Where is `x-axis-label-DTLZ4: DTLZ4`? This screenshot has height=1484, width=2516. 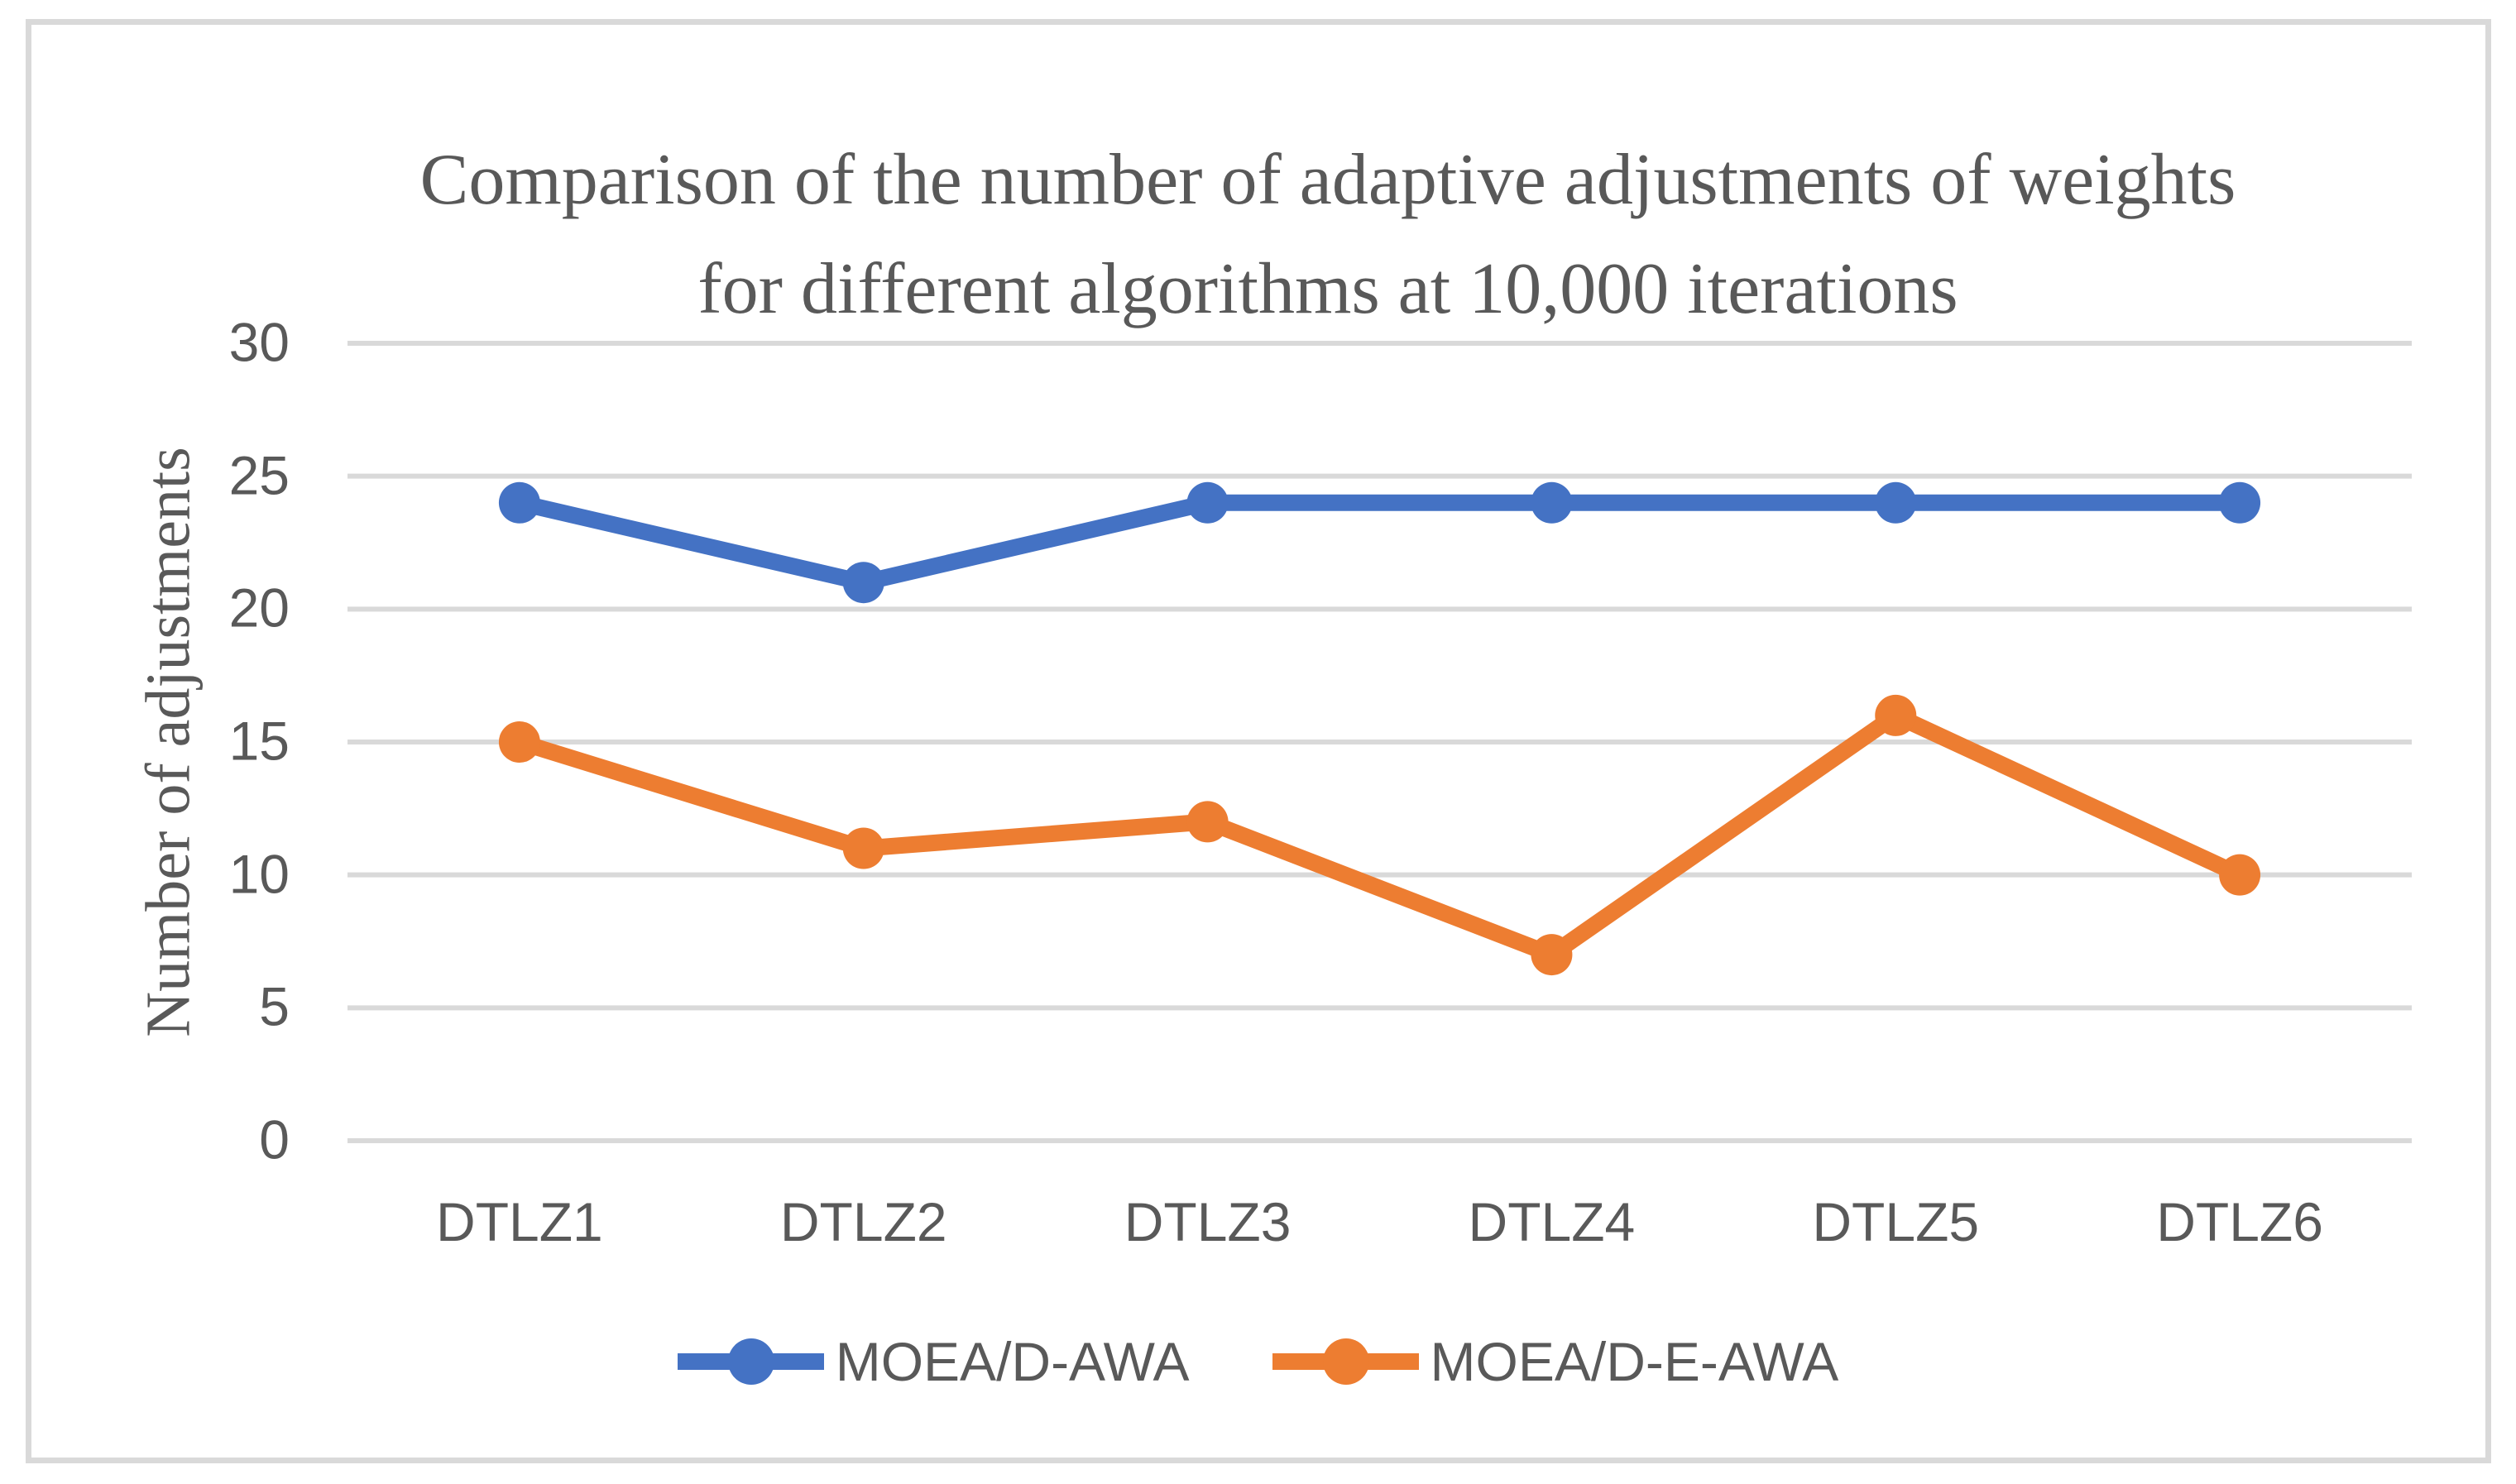
x-axis-label-DTLZ4: DTLZ4 is located at coordinates (1552, 1221).